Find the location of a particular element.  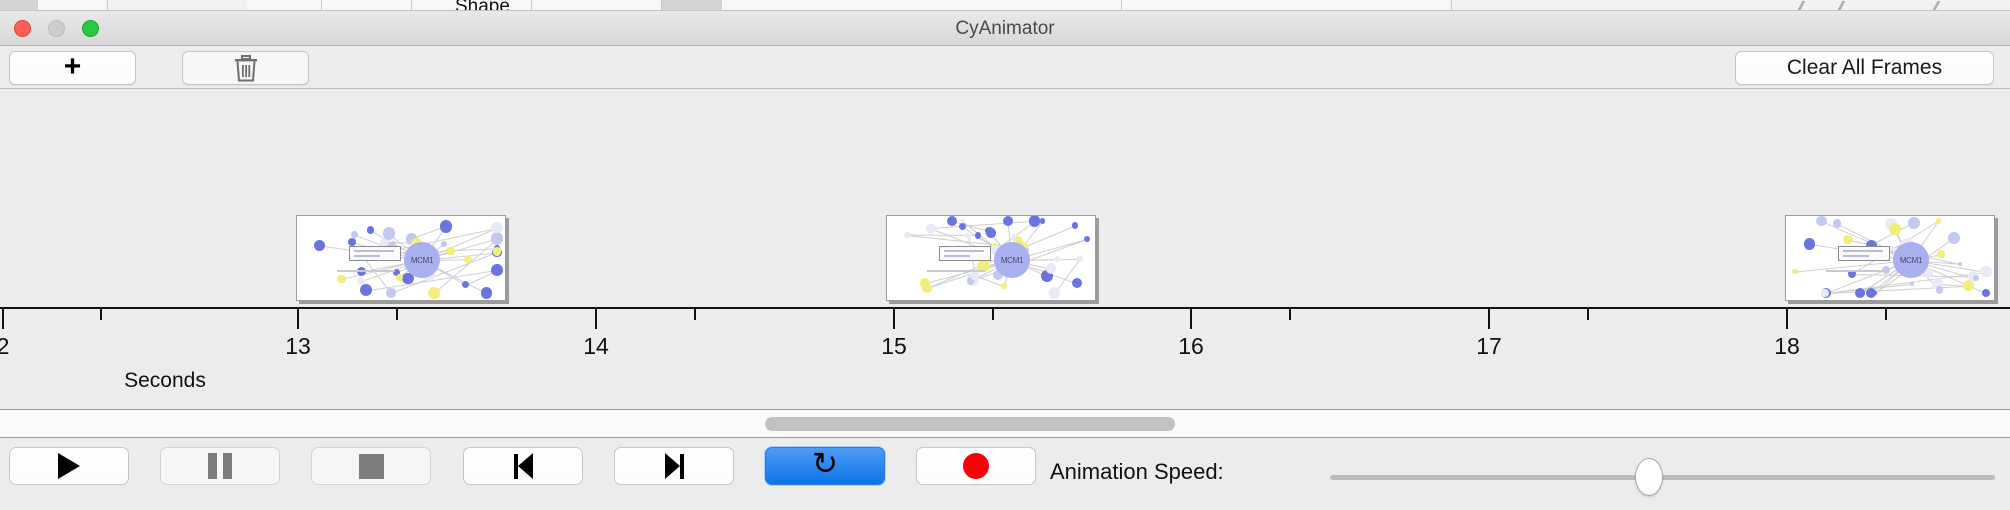

transport-bar: Animation Speed: ↻ is located at coordinates (1005, 474).